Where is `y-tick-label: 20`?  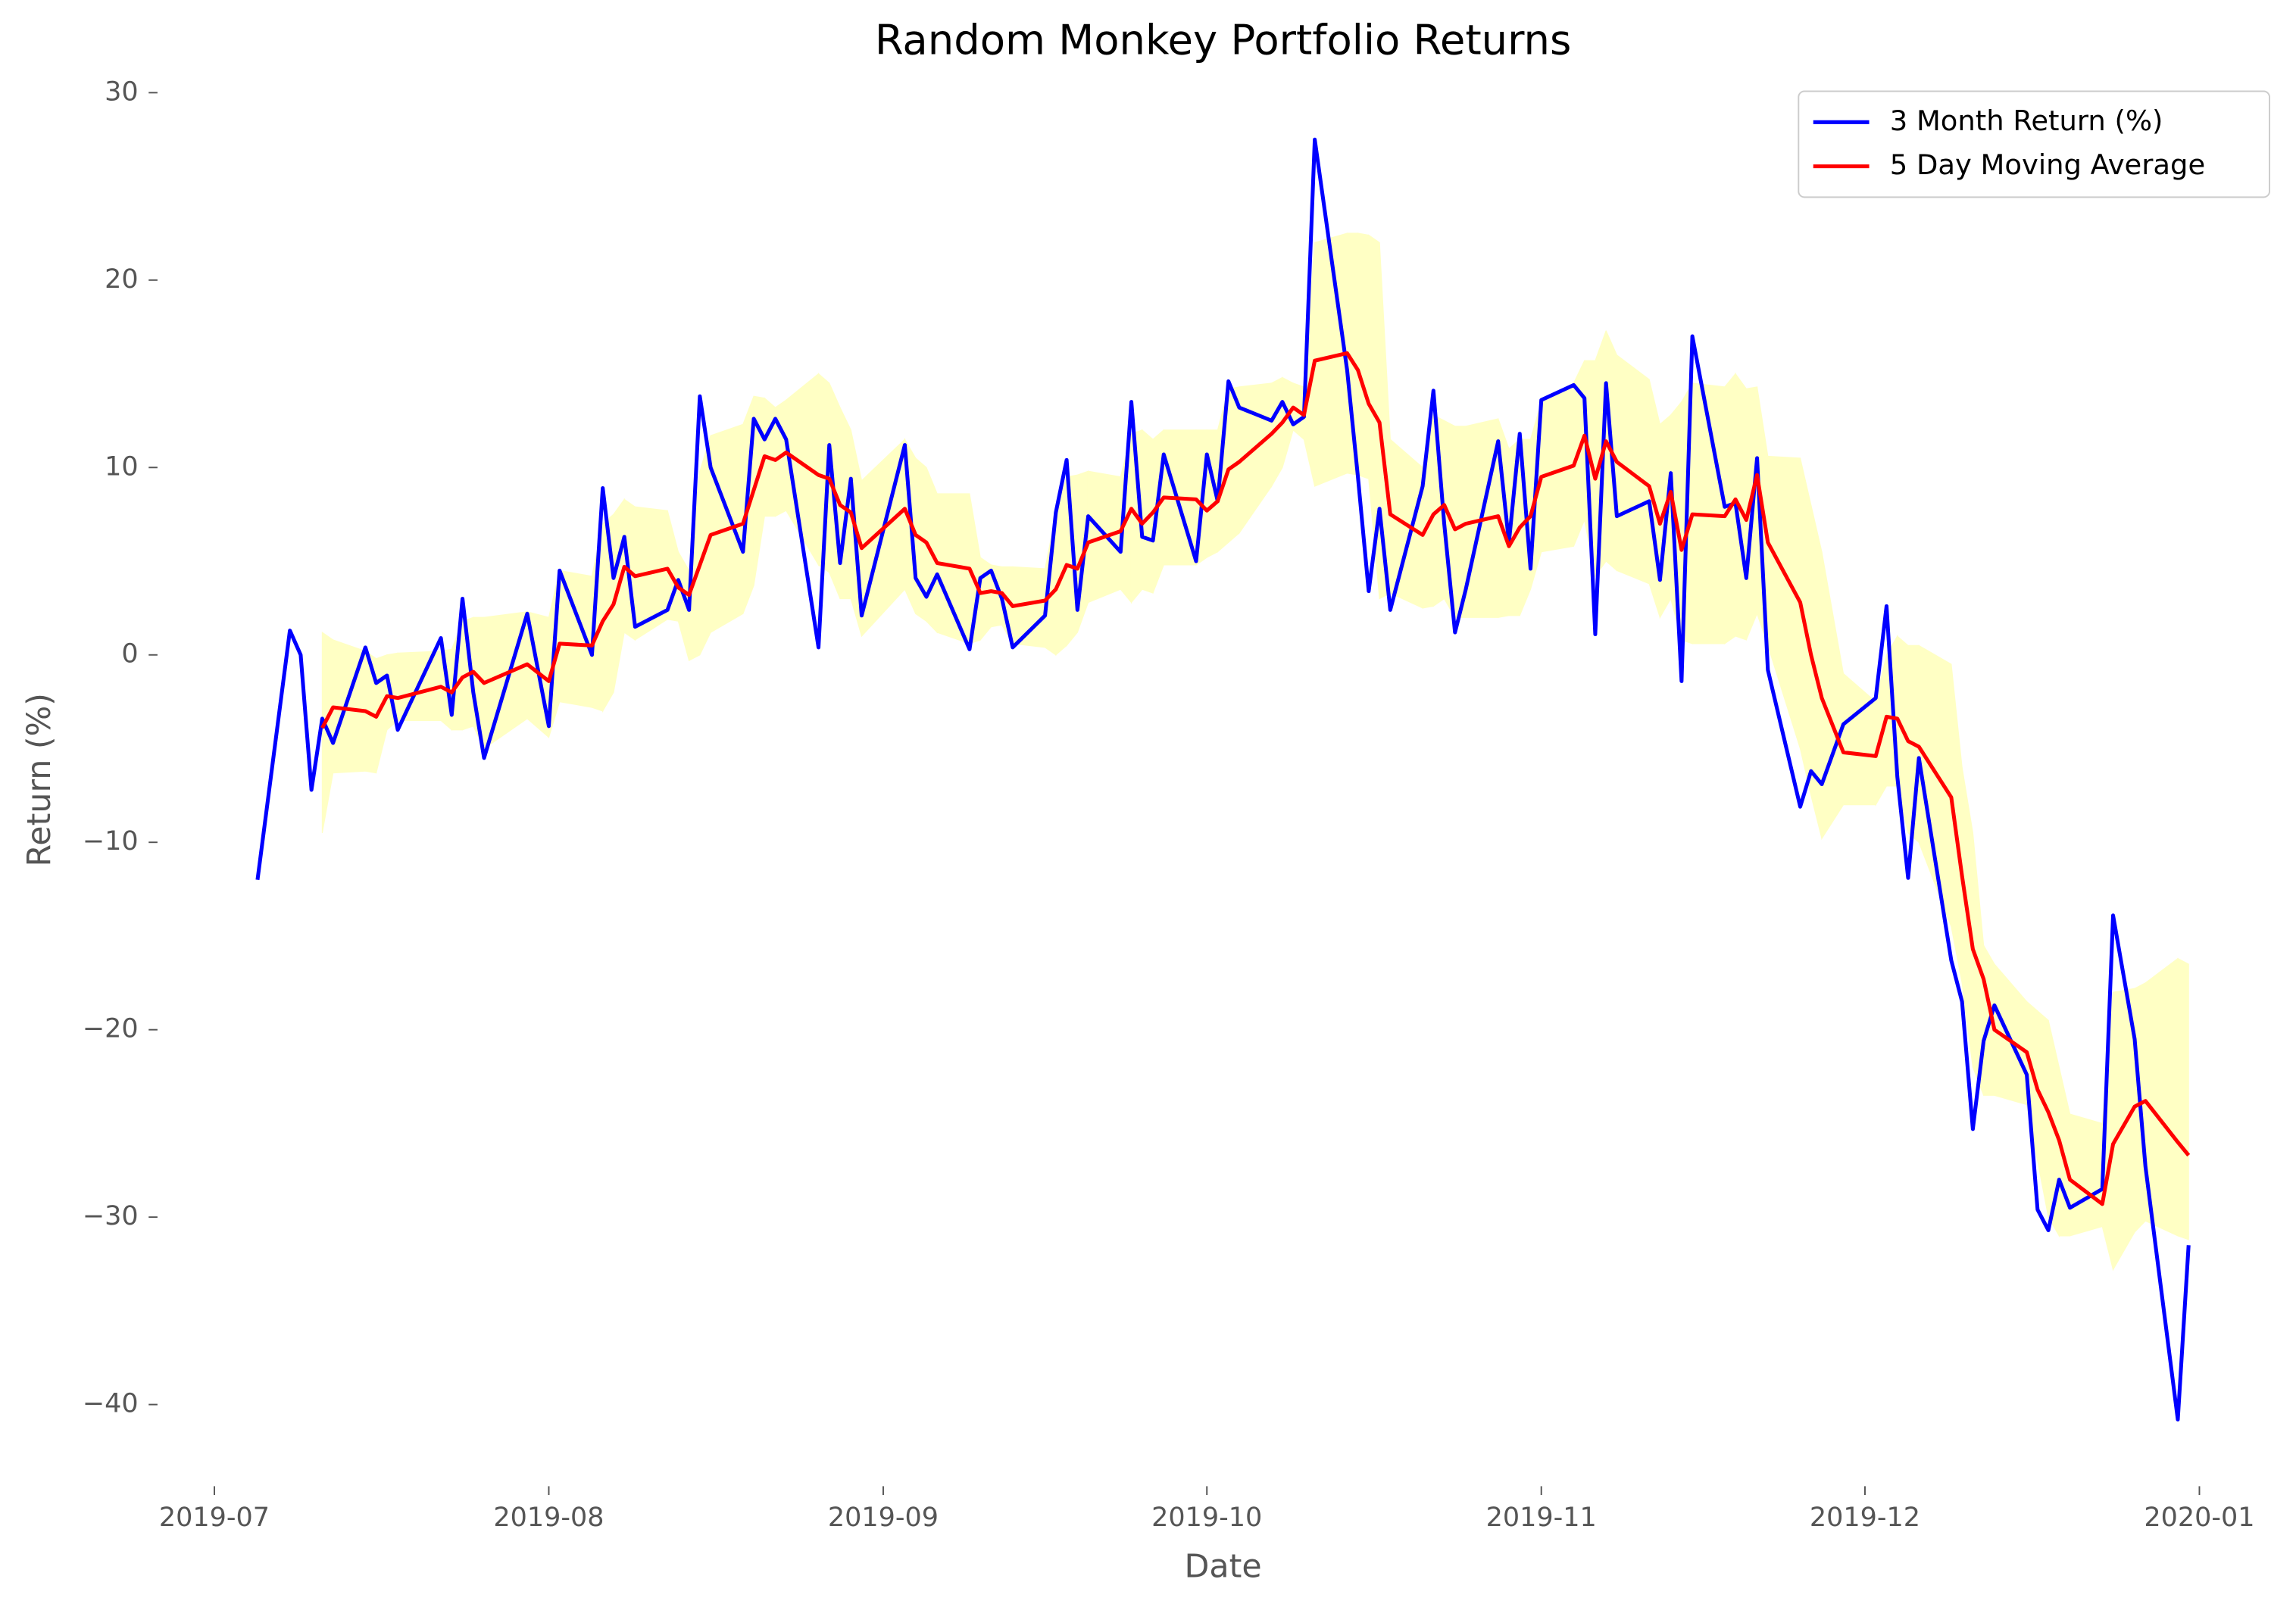 y-tick-label: 20 is located at coordinates (122, 279).